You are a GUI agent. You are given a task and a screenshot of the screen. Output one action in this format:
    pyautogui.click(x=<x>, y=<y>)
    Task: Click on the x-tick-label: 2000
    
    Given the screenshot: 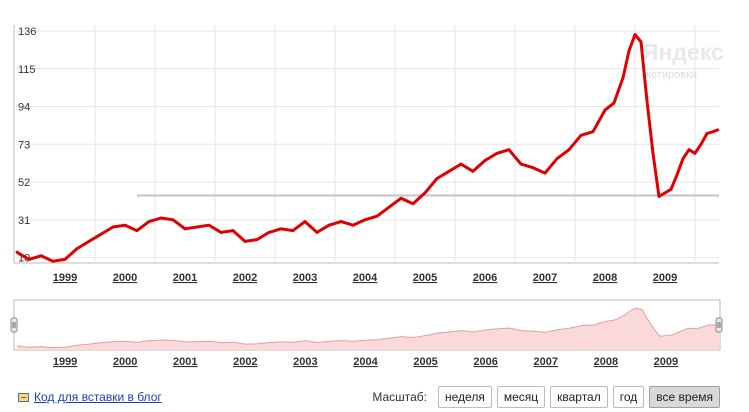 What is the action you would take?
    pyautogui.click(x=125, y=278)
    